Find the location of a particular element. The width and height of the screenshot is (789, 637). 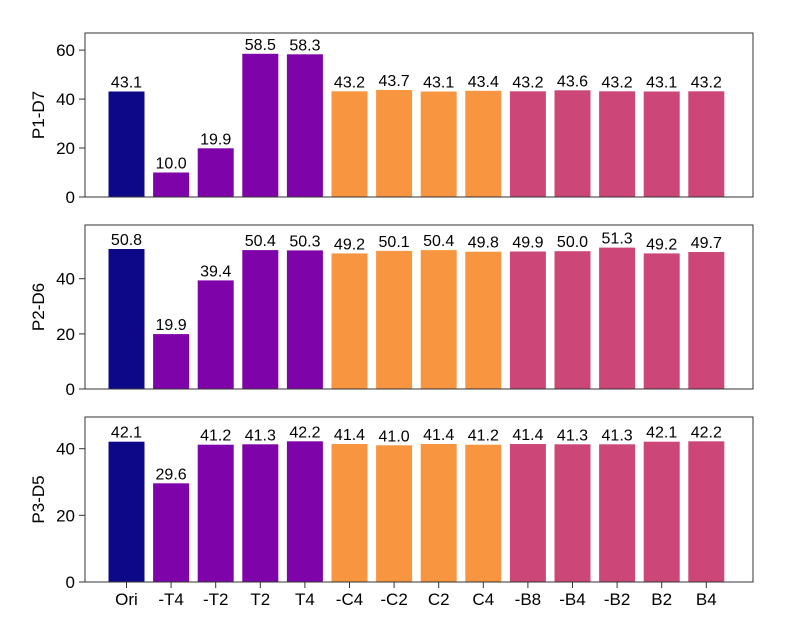

data-label: 50.8 is located at coordinates (126, 240).